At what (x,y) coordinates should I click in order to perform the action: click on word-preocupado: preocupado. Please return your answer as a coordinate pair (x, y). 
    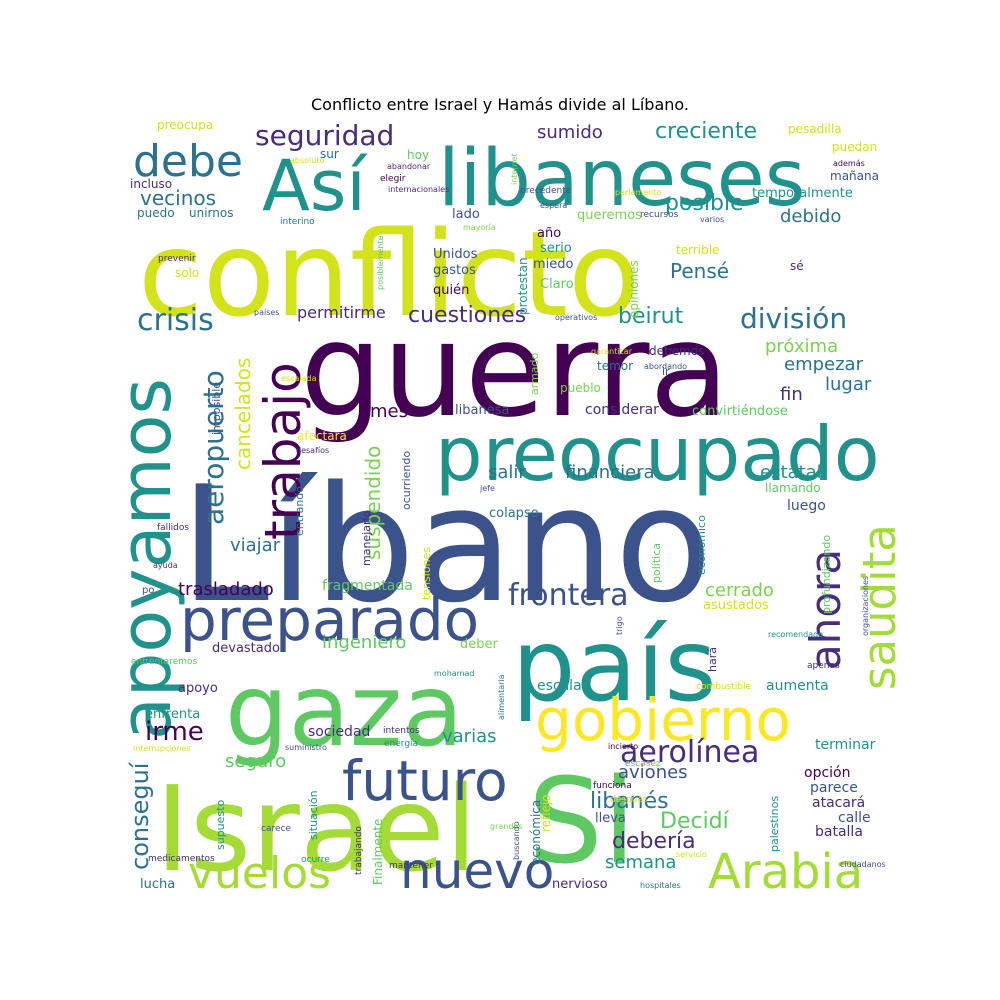
    Looking at the image, I should click on (657, 454).